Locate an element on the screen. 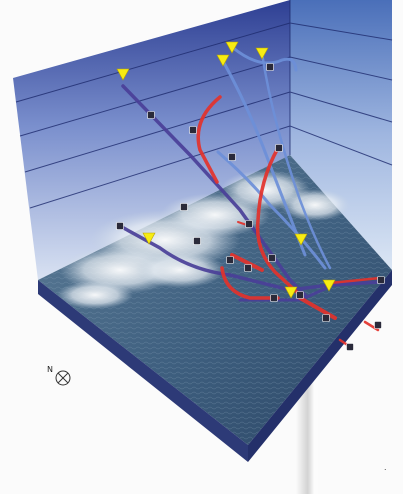 The image size is (403, 494). compass-icon: N is located at coordinates (59, 375).